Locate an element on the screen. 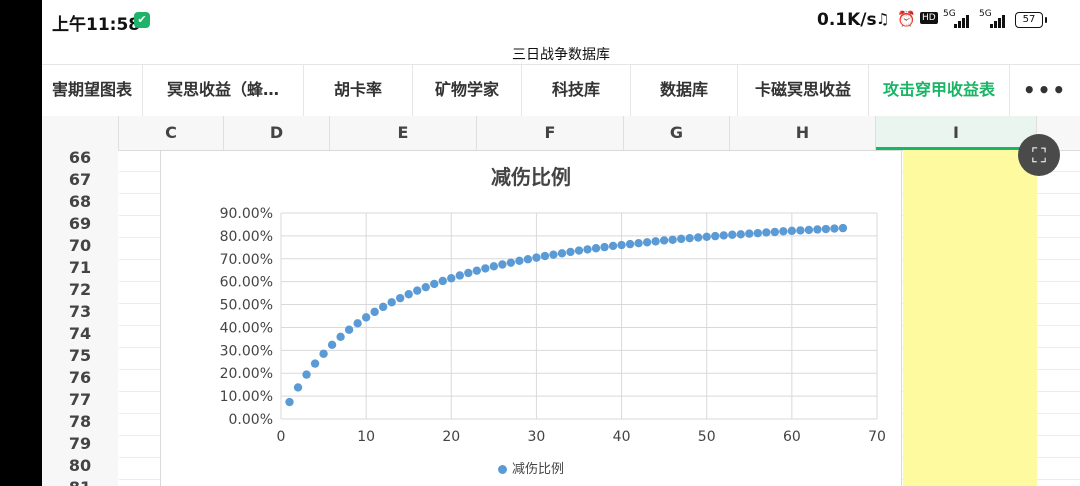  x-tick-label: 60 is located at coordinates (792, 437).